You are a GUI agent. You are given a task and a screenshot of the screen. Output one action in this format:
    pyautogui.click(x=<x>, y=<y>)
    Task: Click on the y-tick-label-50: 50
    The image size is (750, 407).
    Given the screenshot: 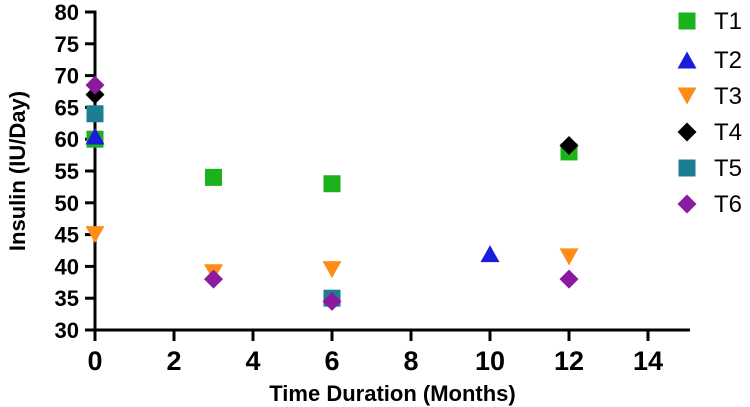 What is the action you would take?
    pyautogui.click(x=67, y=203)
    